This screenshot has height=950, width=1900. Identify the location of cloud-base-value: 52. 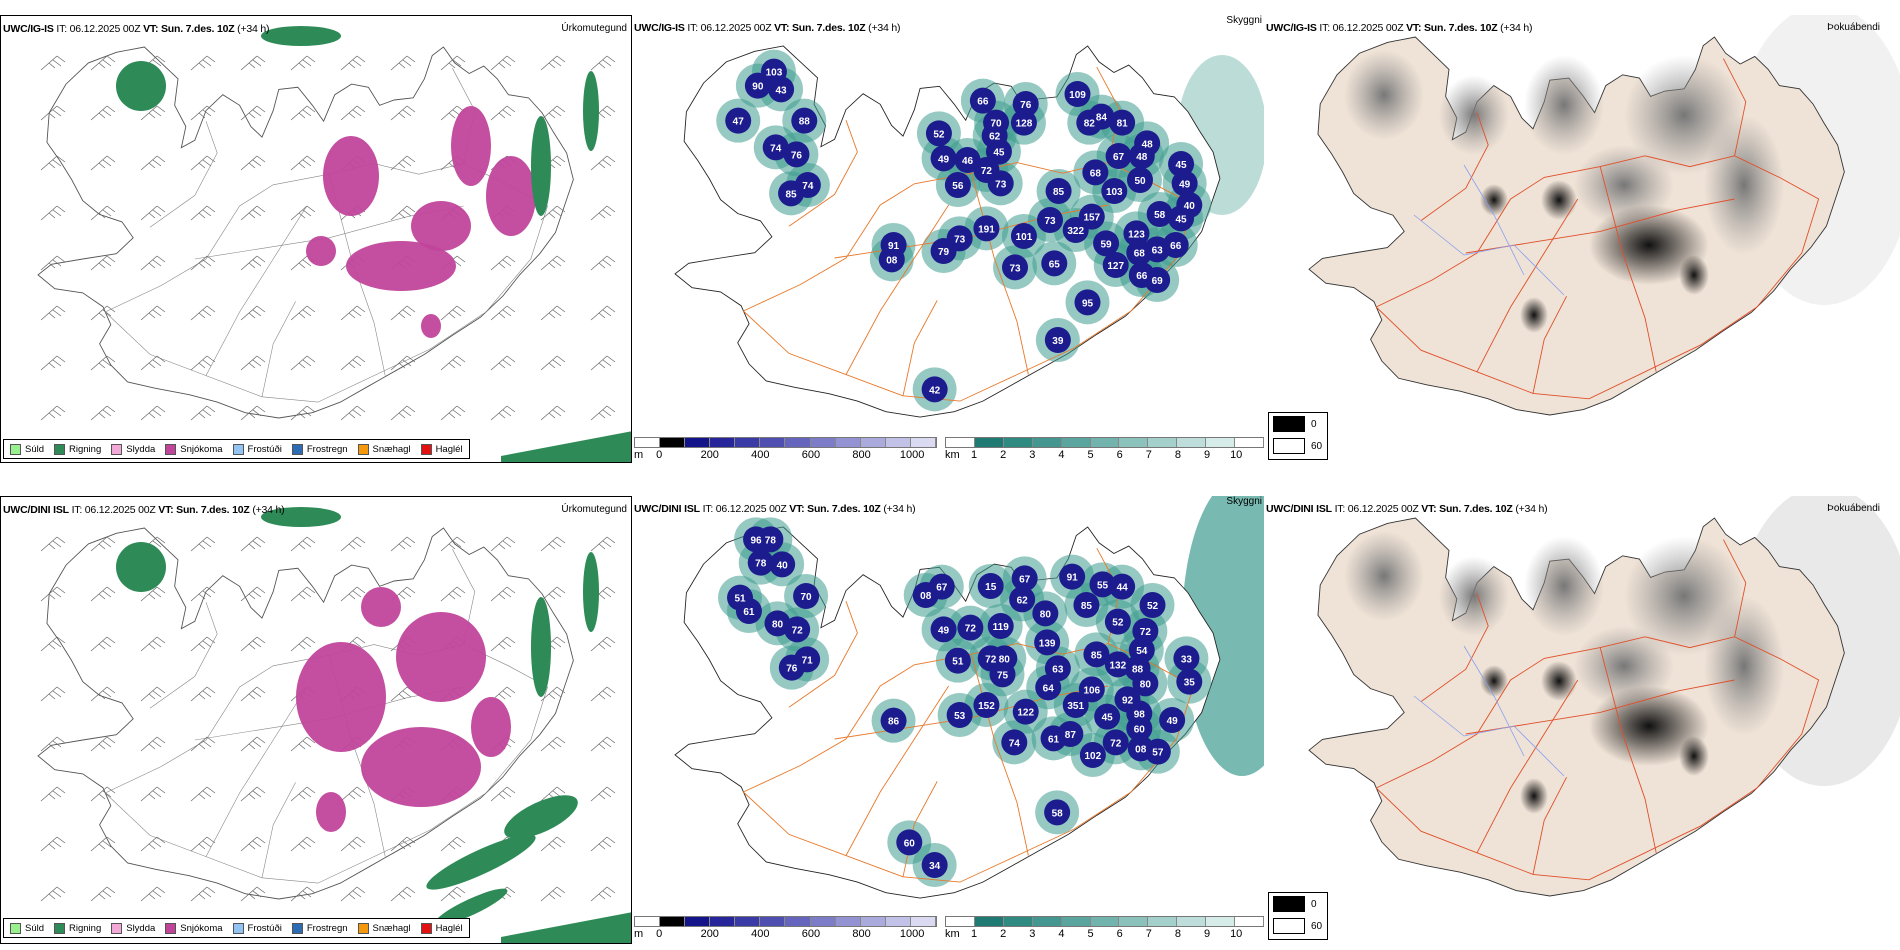
(939, 134).